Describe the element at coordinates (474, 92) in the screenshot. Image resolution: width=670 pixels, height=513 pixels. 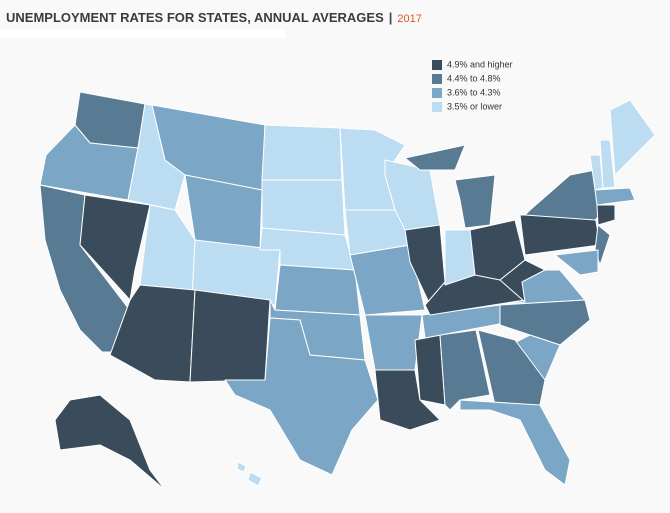
I see `legend-label: 3.6% to 4.3%` at that location.